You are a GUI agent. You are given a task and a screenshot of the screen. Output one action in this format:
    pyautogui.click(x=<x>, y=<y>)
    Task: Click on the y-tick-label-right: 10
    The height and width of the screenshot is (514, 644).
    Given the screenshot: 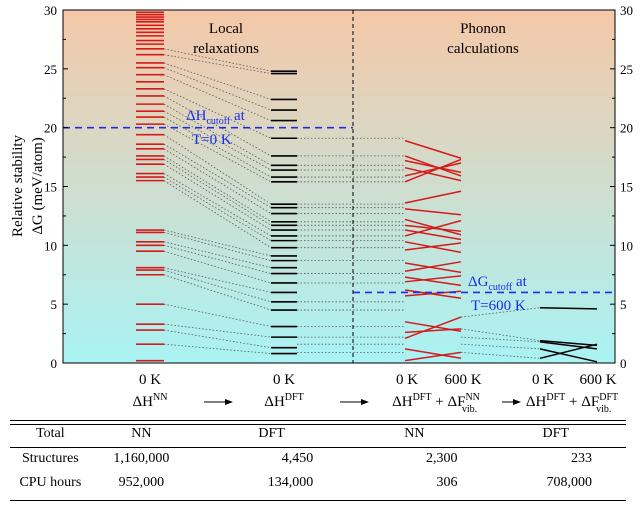 What is the action you would take?
    pyautogui.click(x=626, y=245)
    